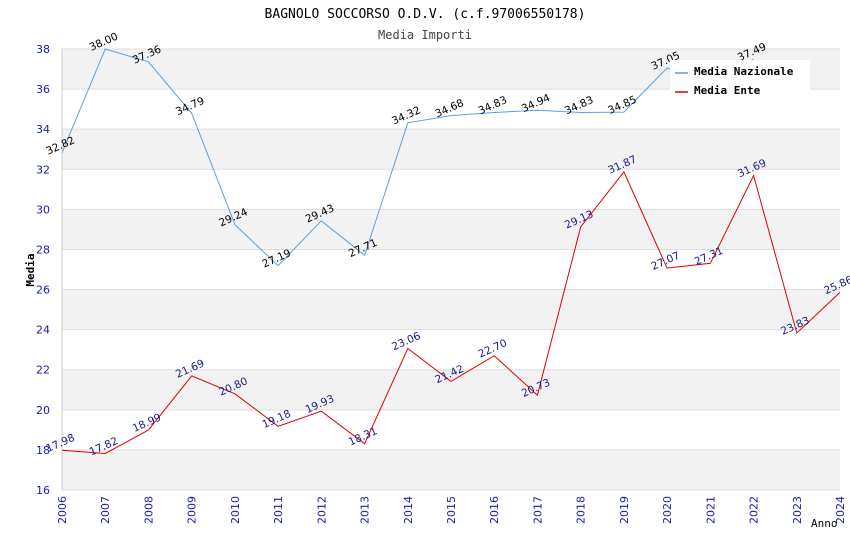  What do you see at coordinates (276, 258) in the screenshot?
I see `data-label-media-nazionale: 27.19` at bounding box center [276, 258].